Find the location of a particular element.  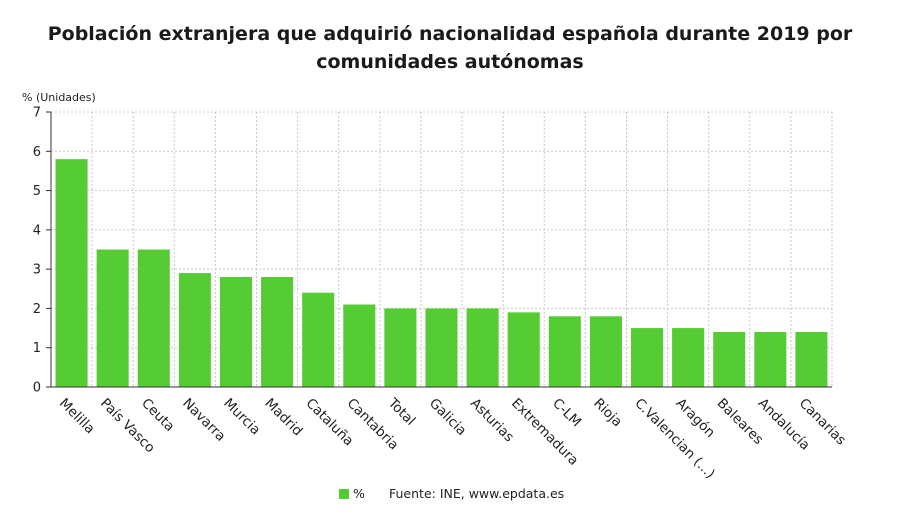

y-tick-label-2: 2 is located at coordinates (37, 309).